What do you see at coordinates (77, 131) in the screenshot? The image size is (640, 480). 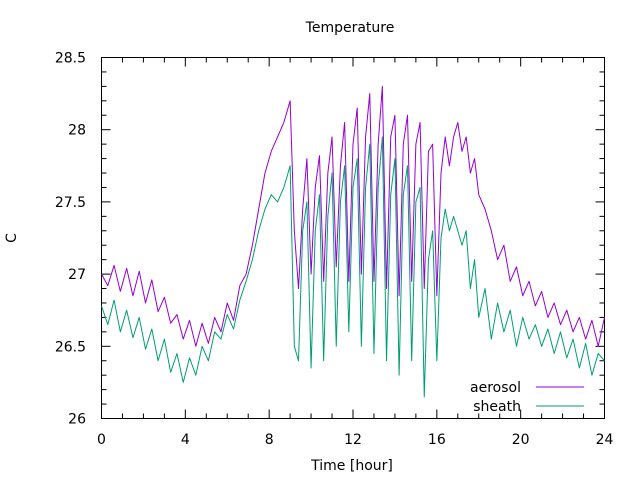 I see `y-tick-label: 28` at bounding box center [77, 131].